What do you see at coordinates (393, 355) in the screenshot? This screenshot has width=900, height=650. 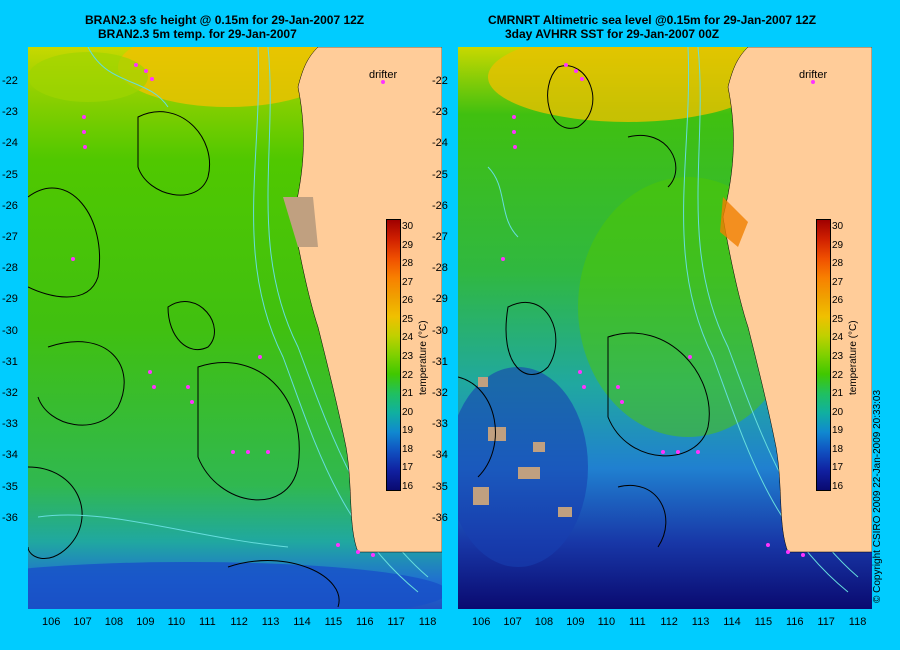 I see `left-colorbar` at bounding box center [393, 355].